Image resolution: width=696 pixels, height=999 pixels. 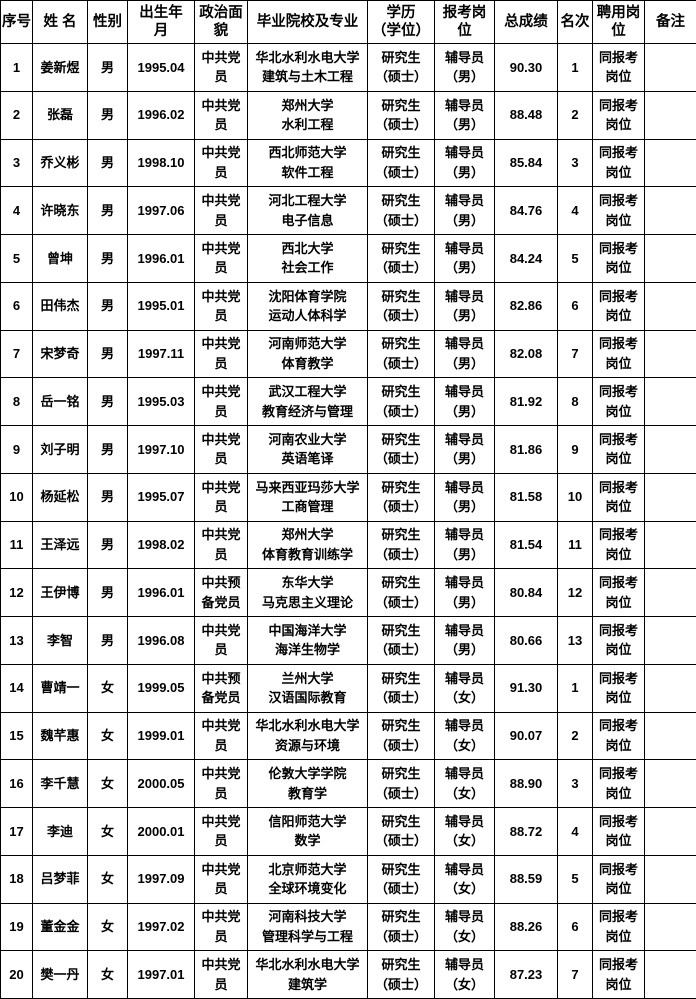 What do you see at coordinates (60, 879) in the screenshot?
I see `cell-name: 吕梦菲` at bounding box center [60, 879].